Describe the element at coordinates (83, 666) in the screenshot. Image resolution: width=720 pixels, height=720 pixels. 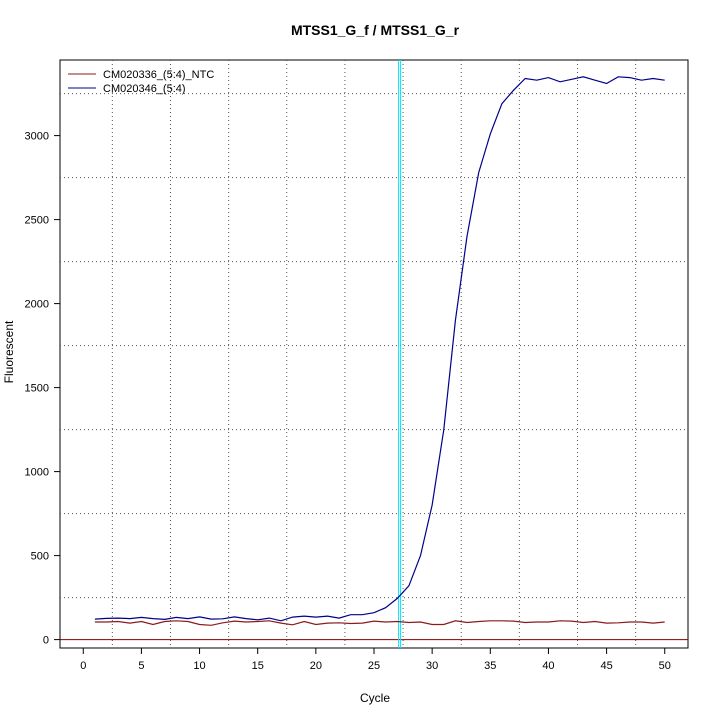
I see `x-tick-label: 0` at that location.